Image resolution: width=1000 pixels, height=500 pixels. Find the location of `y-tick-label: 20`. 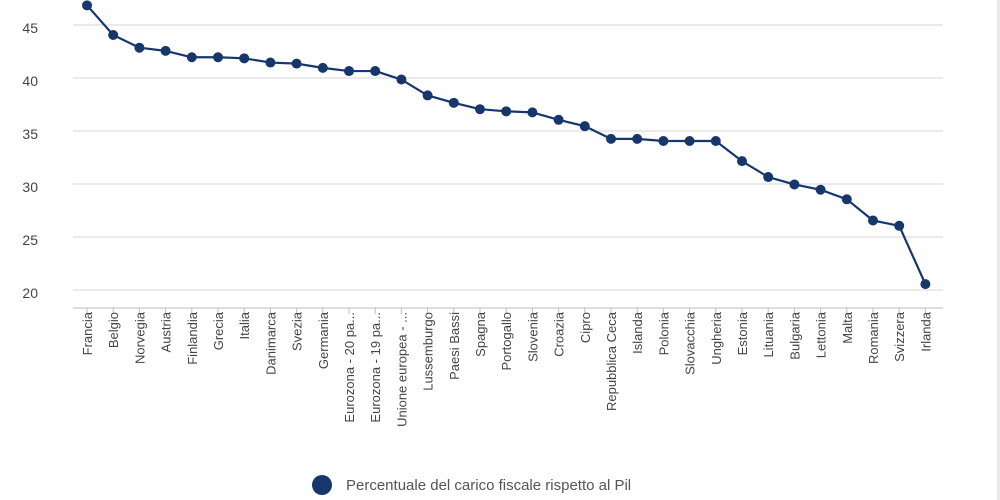

y-tick-label: 20 is located at coordinates (30, 293).